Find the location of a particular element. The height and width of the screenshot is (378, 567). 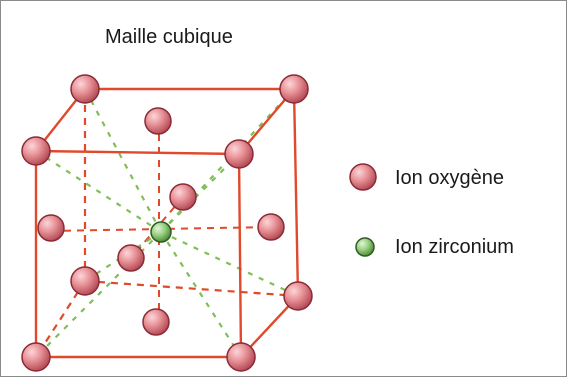

legend-oxygen-label: Ion oxygène is located at coordinates (449, 178).